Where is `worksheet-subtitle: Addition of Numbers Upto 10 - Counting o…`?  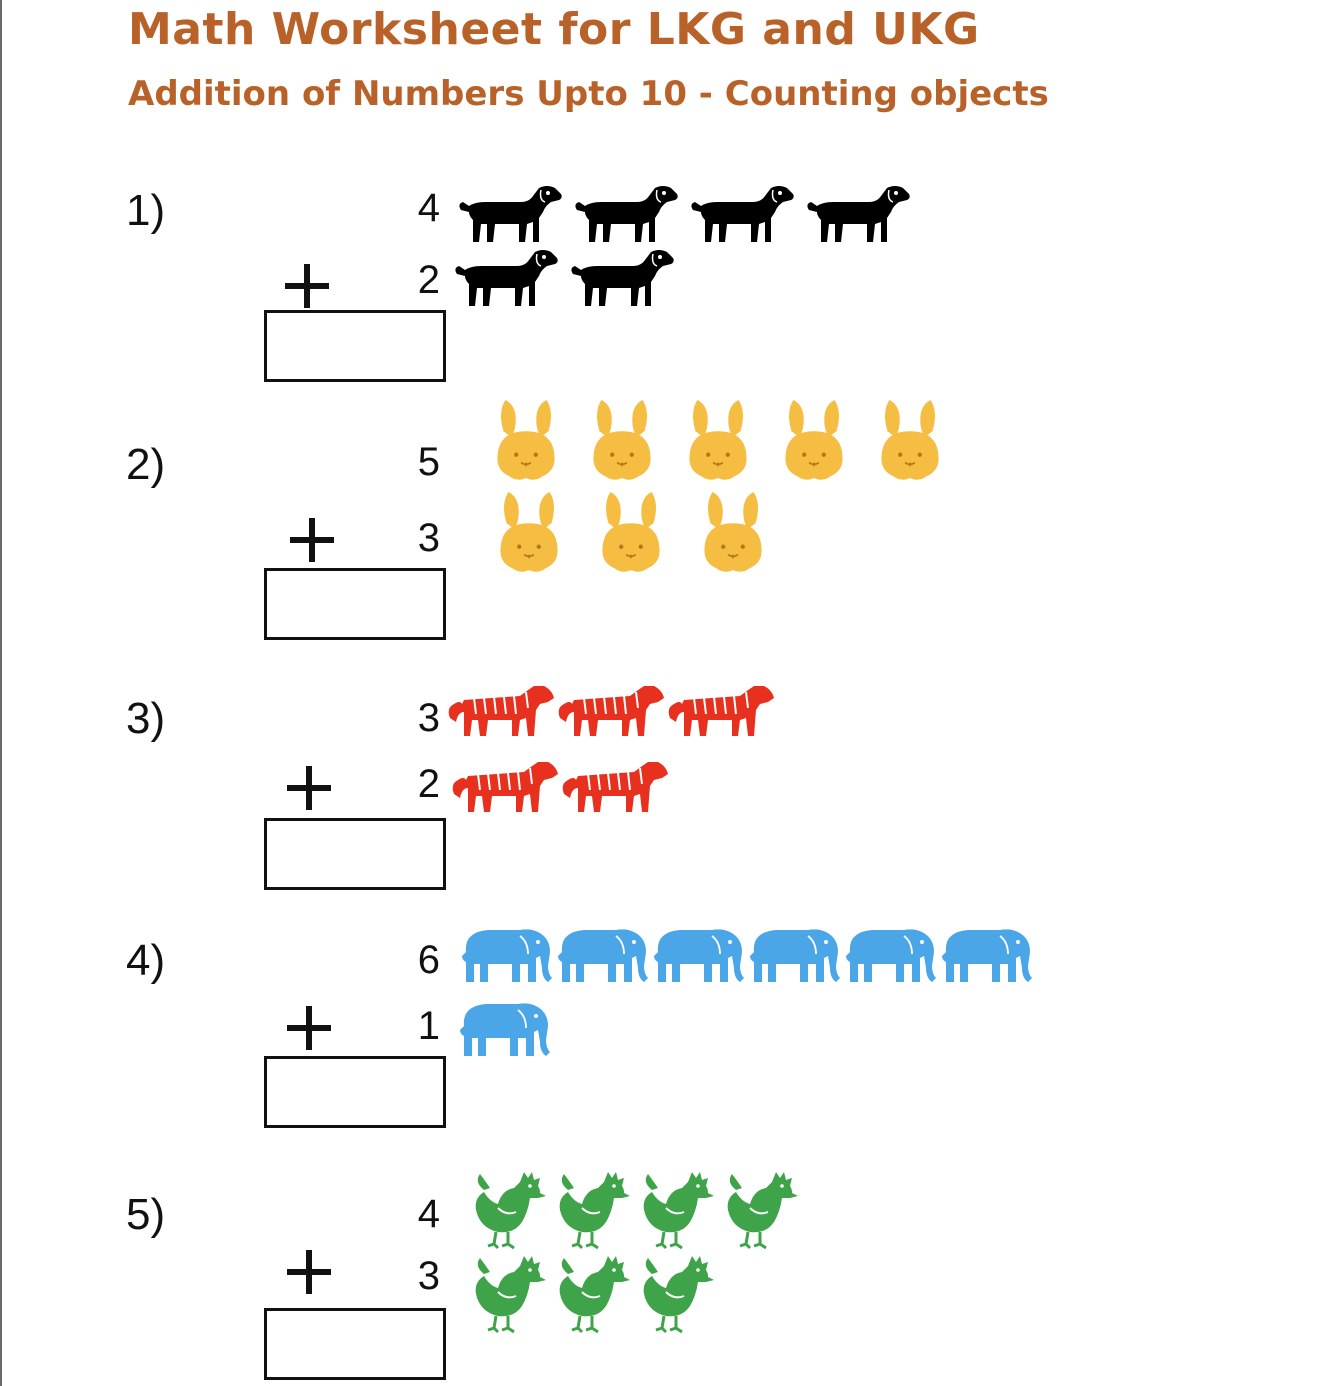
worksheet-subtitle: Addition of Numbers Upto 10 - Counting o… is located at coordinates (588, 94).